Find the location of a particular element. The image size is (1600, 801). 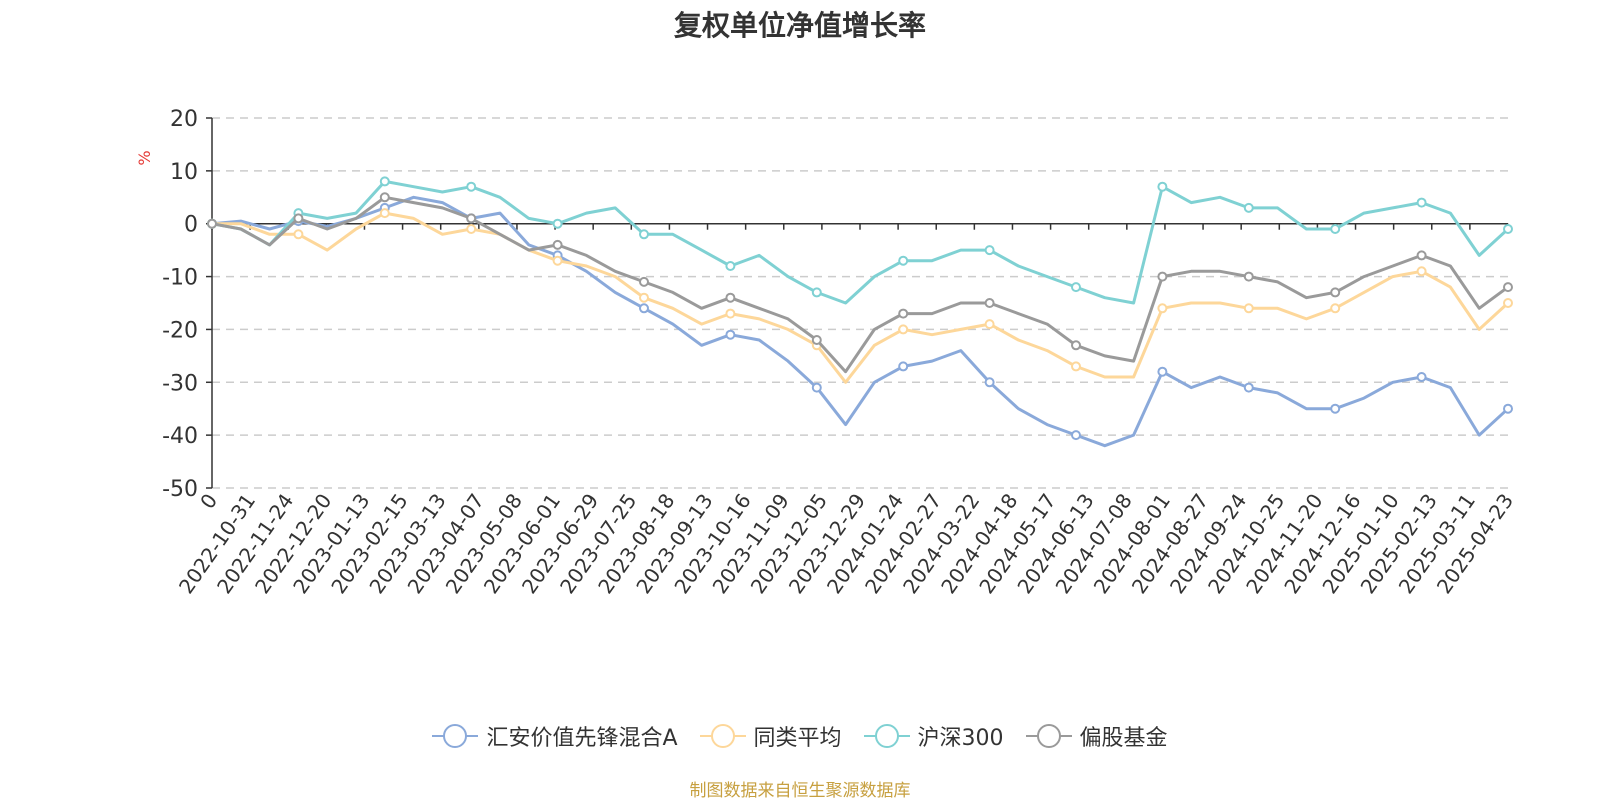

legend: 汇安价值先锋混合A 同类平均 沪深300 偏股基金 is located at coordinates (800, 736).